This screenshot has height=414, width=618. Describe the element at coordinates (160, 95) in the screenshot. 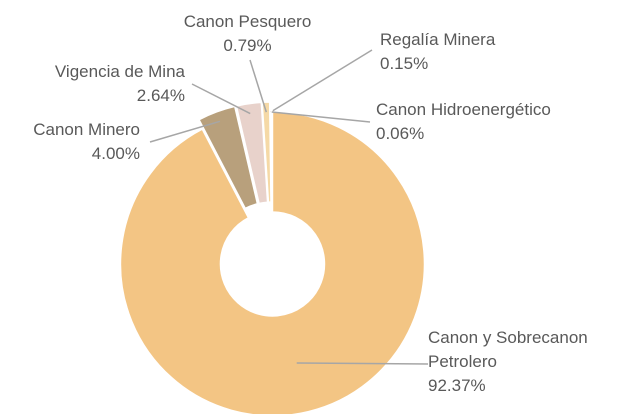

I see `value-label: 2.64%` at that location.